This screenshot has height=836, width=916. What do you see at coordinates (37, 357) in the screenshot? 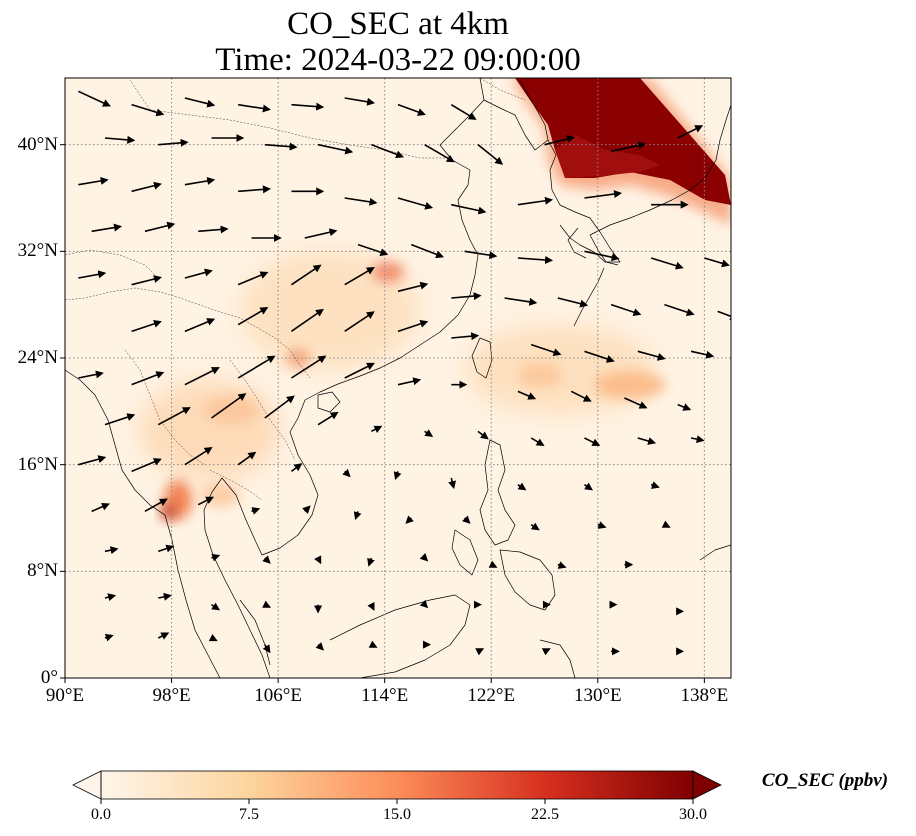
I see `lat-label-3: 24°N` at bounding box center [37, 357].